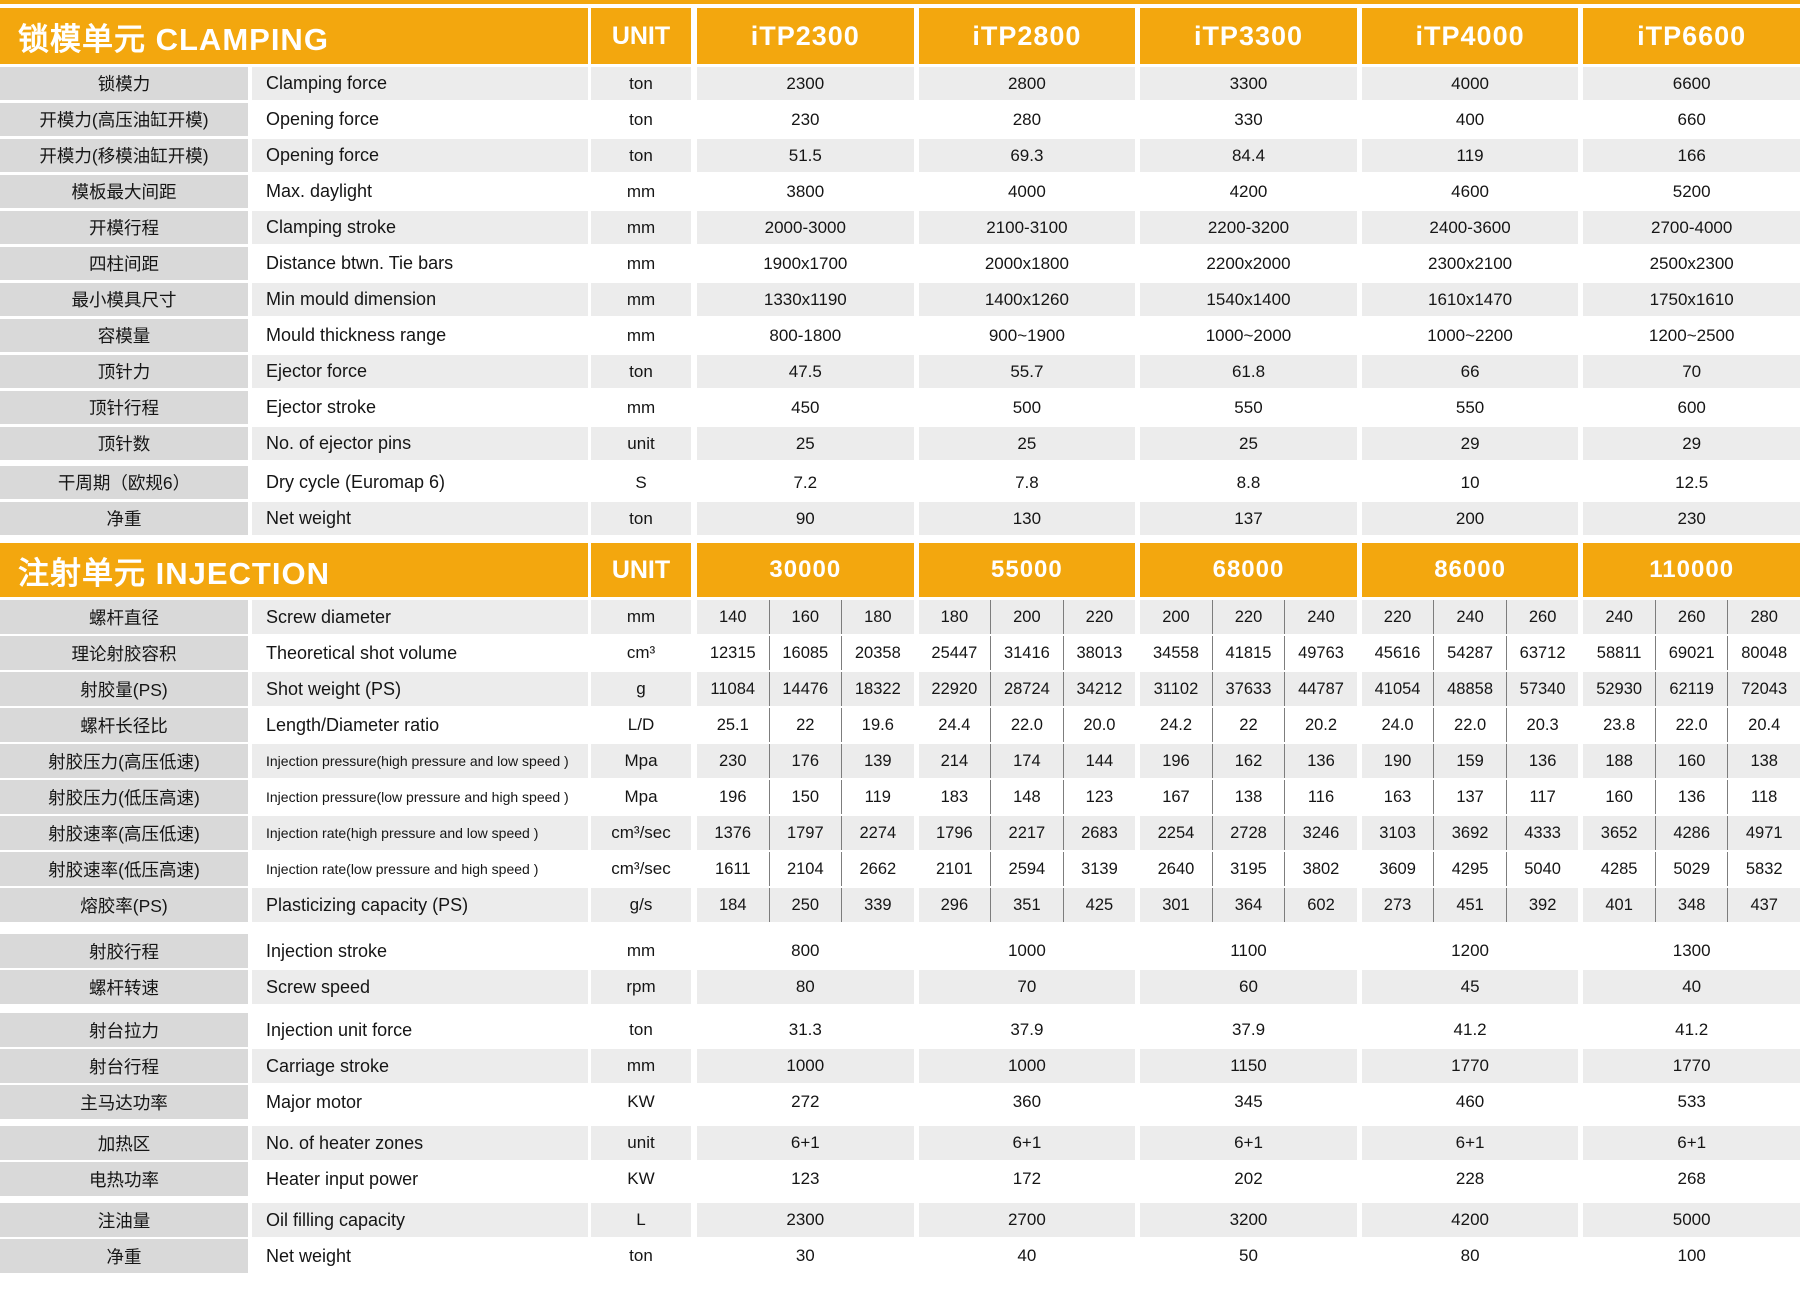 The height and width of the screenshot is (1296, 1800). Describe the element at coordinates (1691, 617) in the screenshot. I see `value-subcell: 260` at that location.